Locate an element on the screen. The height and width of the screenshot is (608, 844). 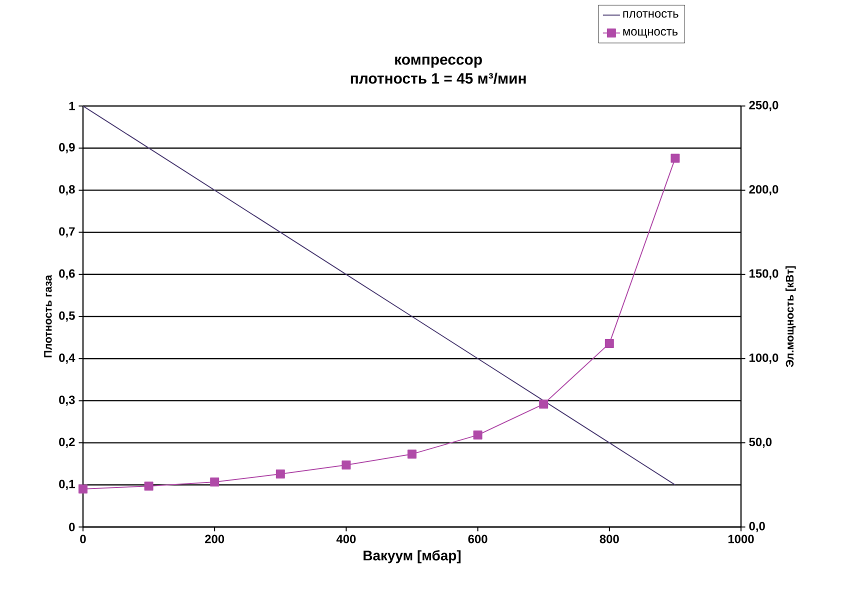
y2-tick-label: 0,0 is located at coordinates (757, 527).